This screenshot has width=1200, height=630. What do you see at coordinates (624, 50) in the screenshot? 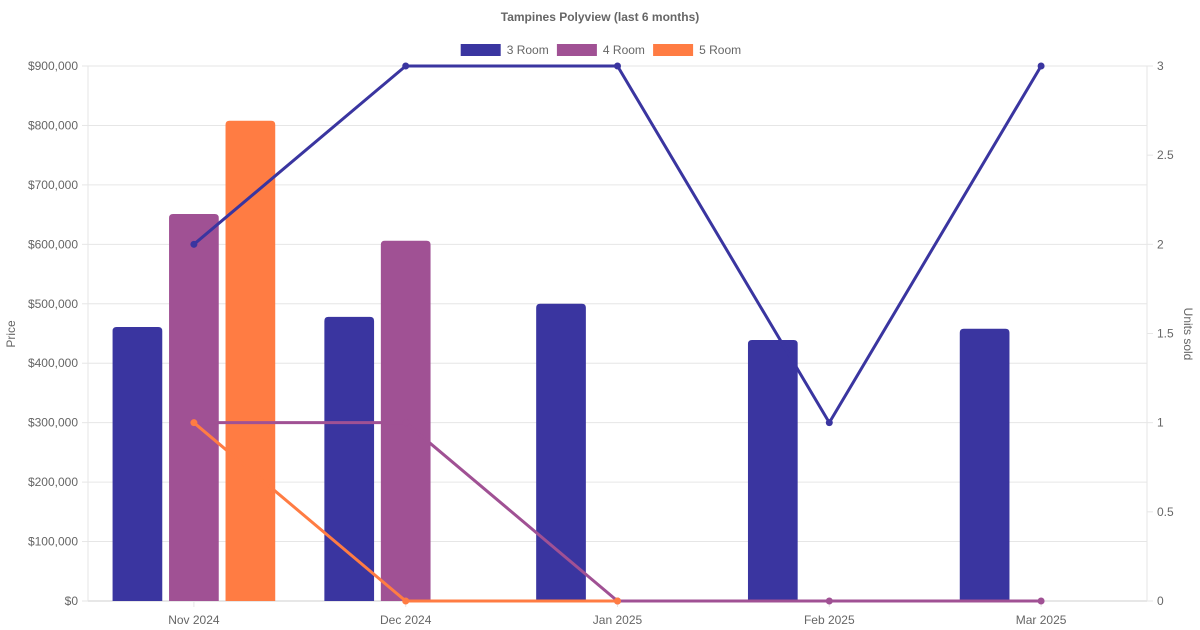
I see `legend-label-4-room: 4 Room` at bounding box center [624, 50].